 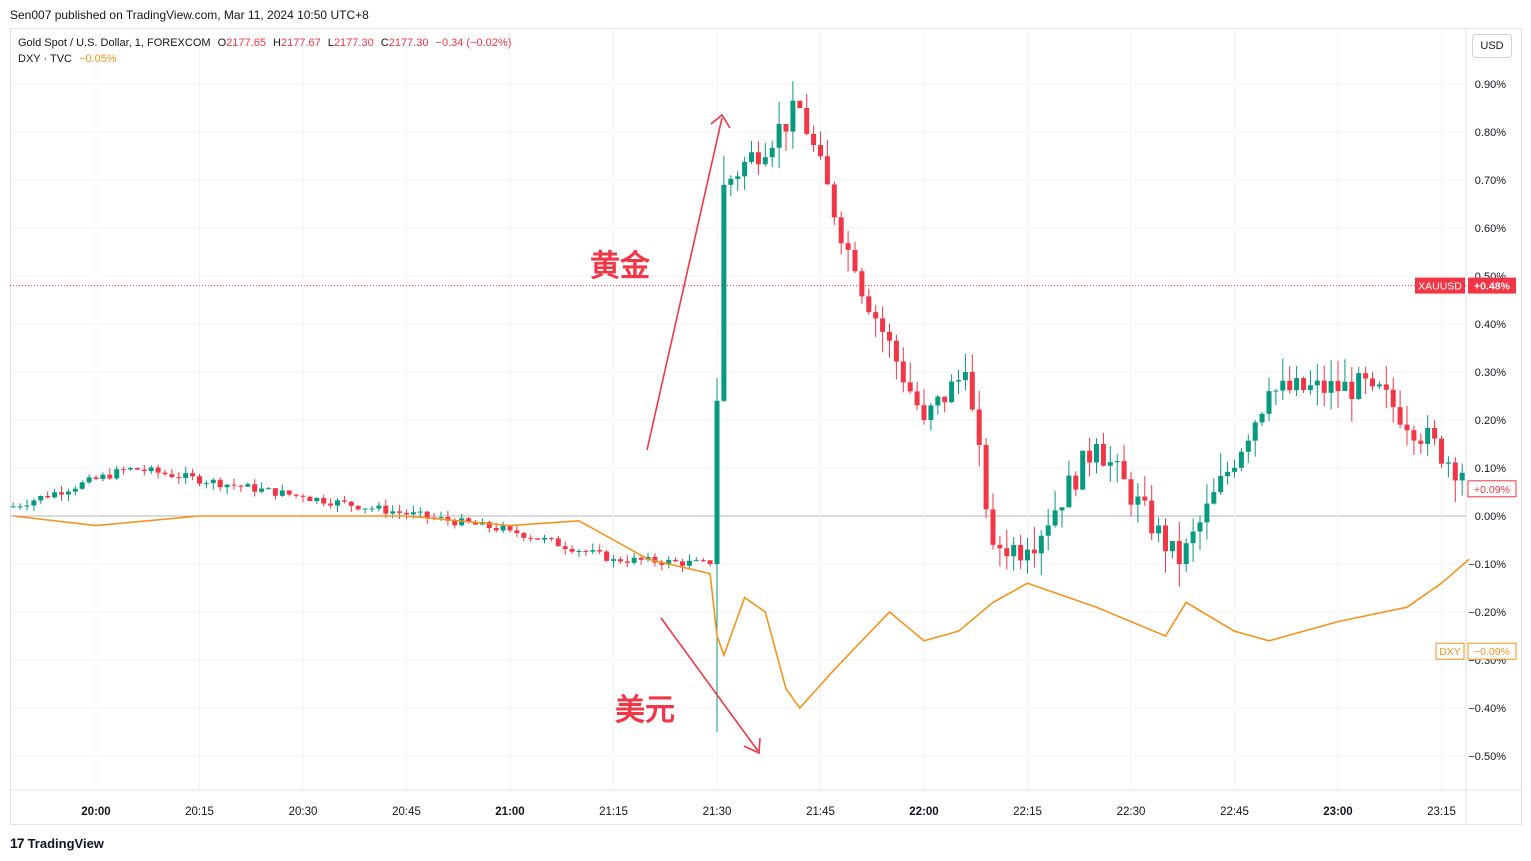 What do you see at coordinates (57, 843) in the screenshot?
I see `tradingview-logo: 17 TradingView` at bounding box center [57, 843].